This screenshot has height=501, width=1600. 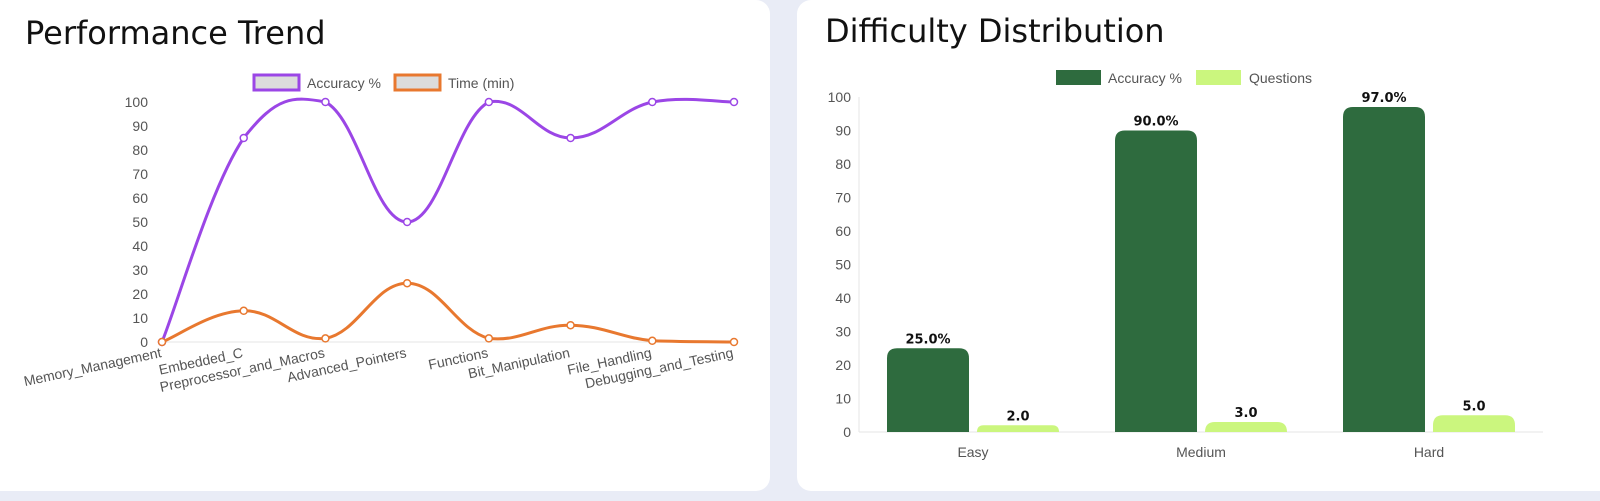 I want to click on bar-value-label: 25.0%, so click(x=927, y=339).